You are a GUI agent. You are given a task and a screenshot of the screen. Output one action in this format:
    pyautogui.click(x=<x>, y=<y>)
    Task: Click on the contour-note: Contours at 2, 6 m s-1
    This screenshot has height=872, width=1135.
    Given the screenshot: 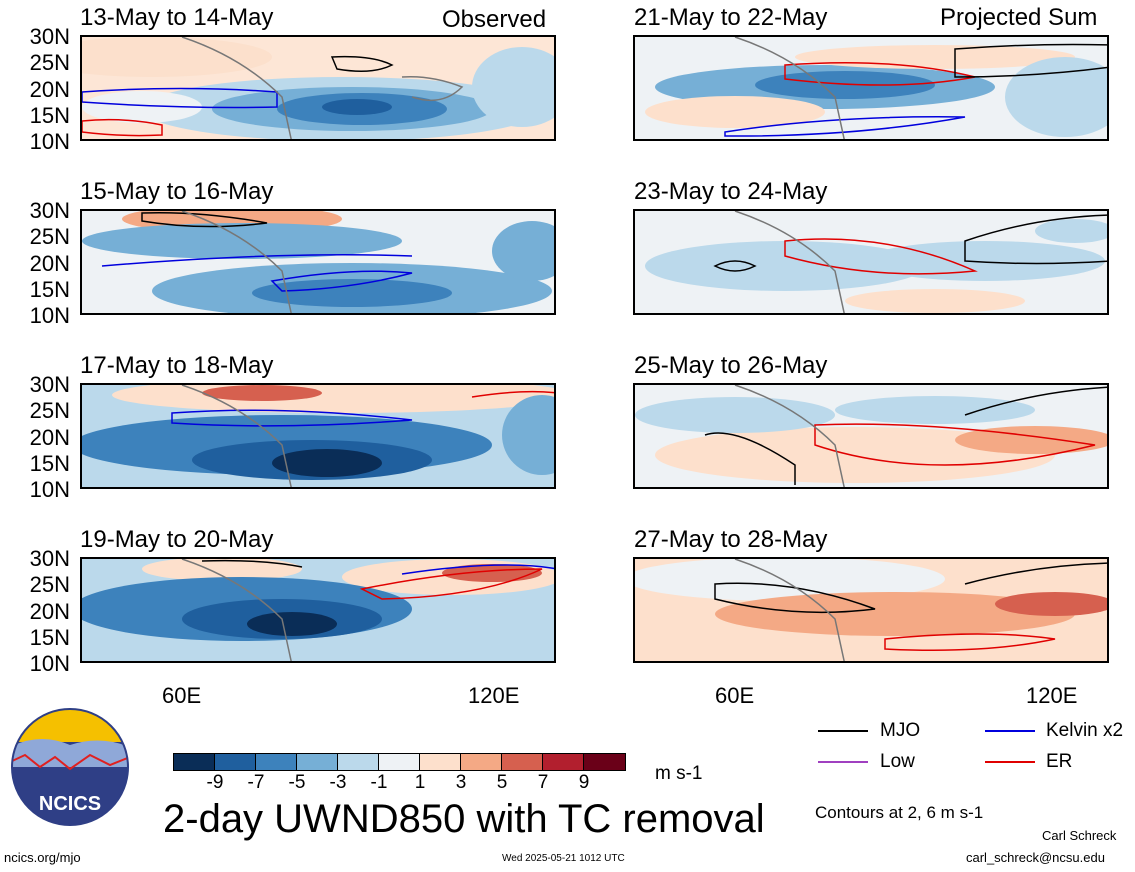 What is the action you would take?
    pyautogui.click(x=899, y=812)
    